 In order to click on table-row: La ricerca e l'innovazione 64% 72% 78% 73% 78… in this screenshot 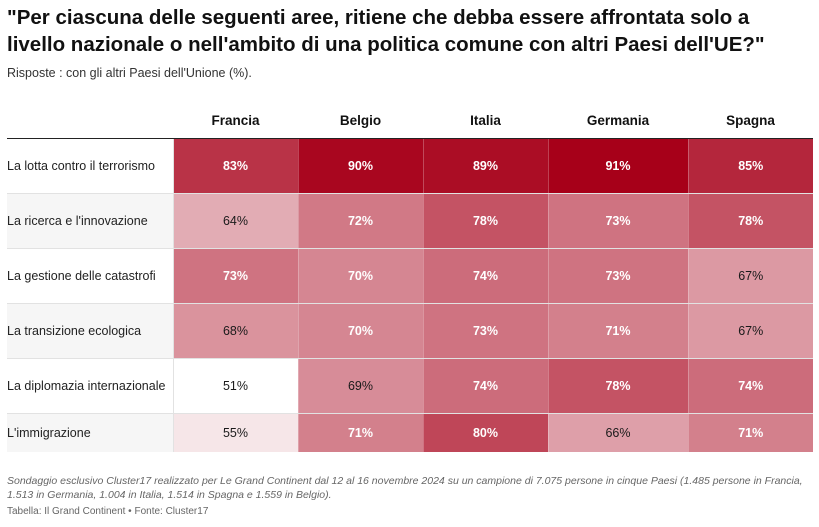, I will do `click(410, 221)`.